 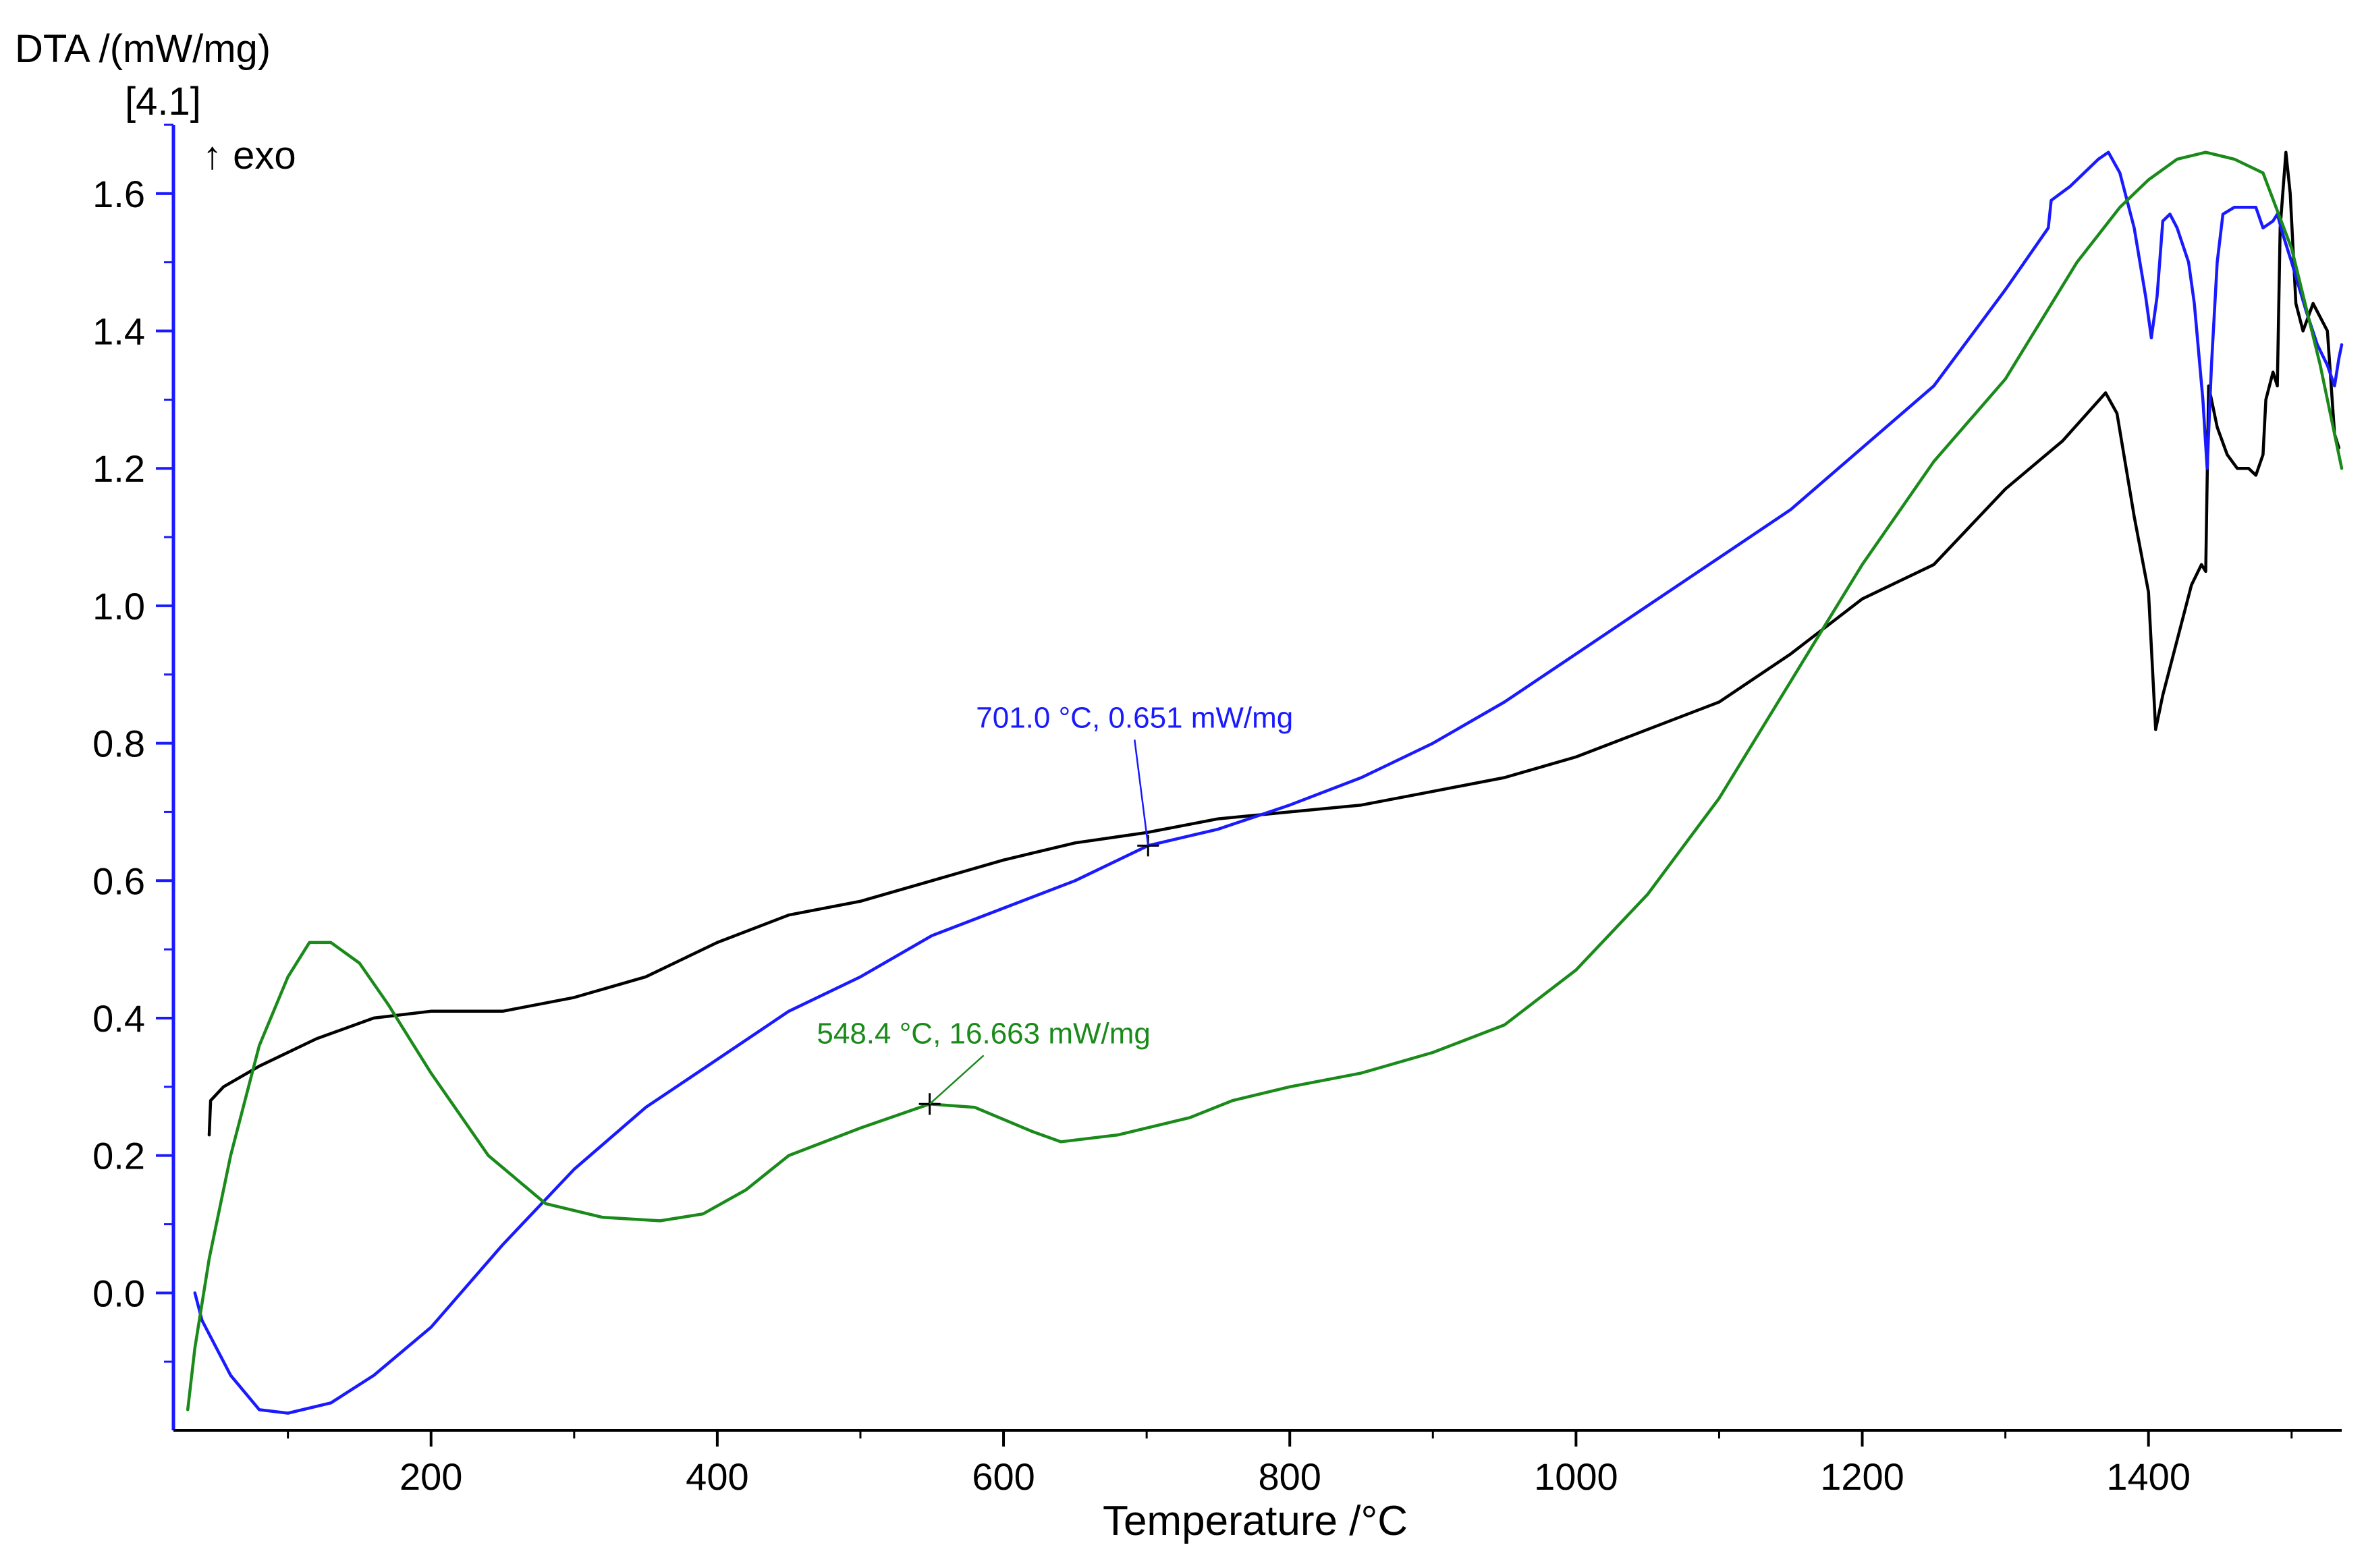 What do you see at coordinates (118, 744) in the screenshot?
I see `y-tick-label: 0.8` at bounding box center [118, 744].